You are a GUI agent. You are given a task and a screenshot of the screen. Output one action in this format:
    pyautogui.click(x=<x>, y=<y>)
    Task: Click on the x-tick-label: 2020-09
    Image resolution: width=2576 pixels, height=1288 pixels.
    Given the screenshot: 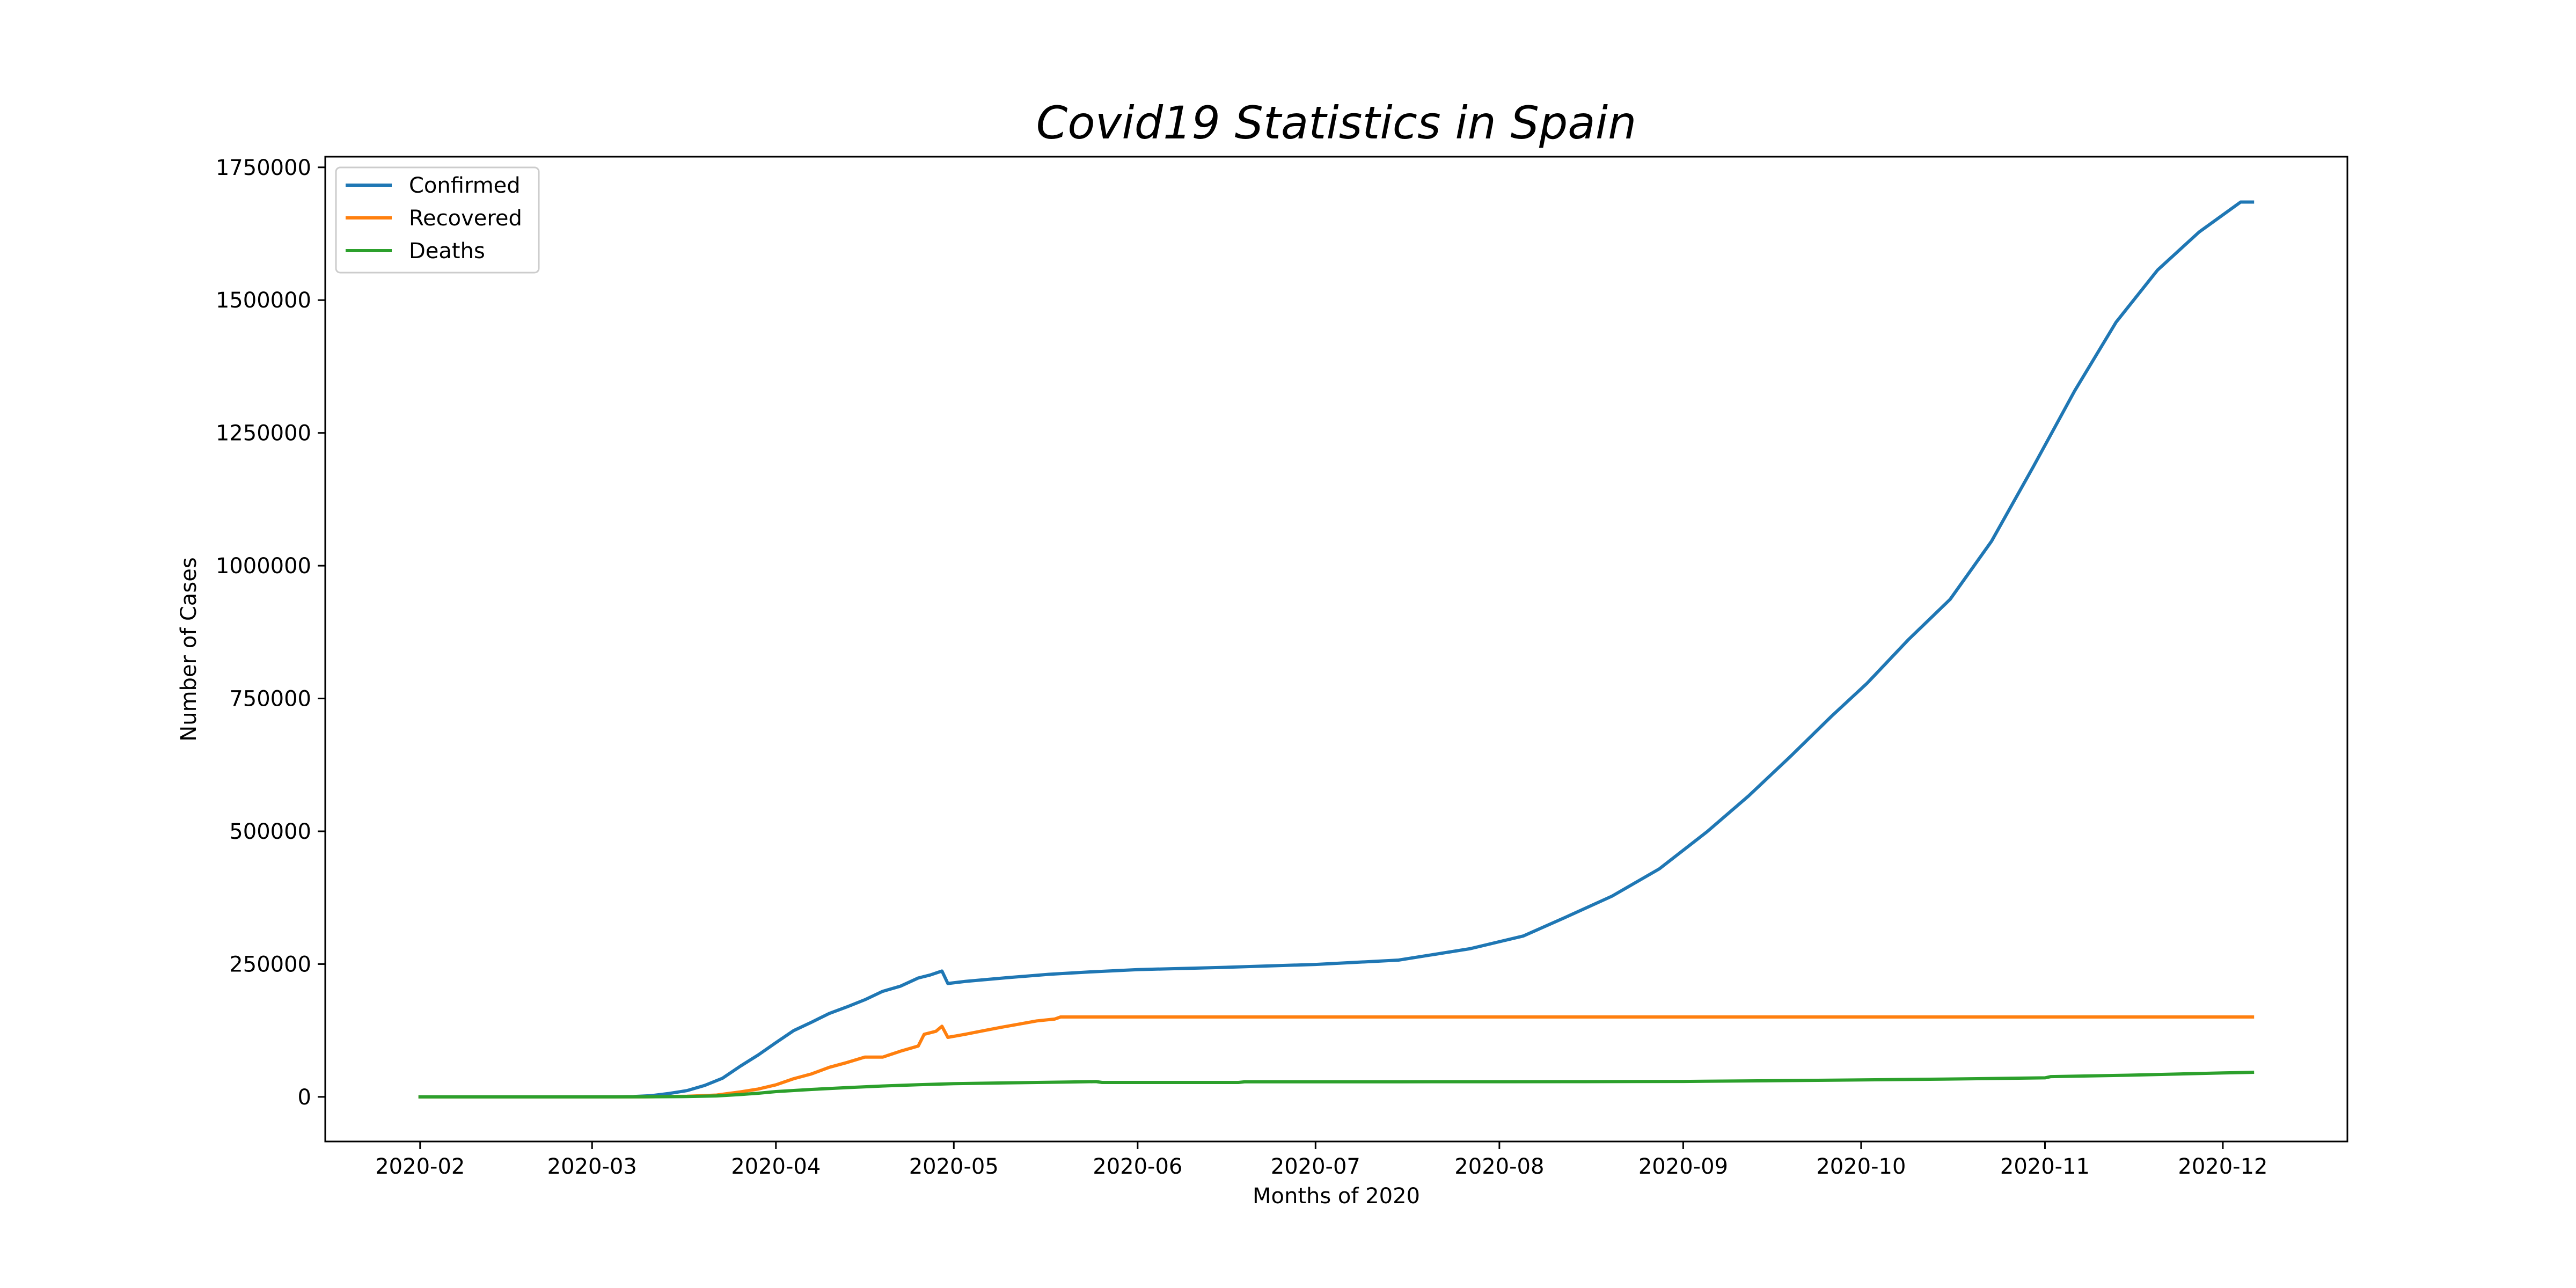 What is the action you would take?
    pyautogui.click(x=1683, y=1166)
    